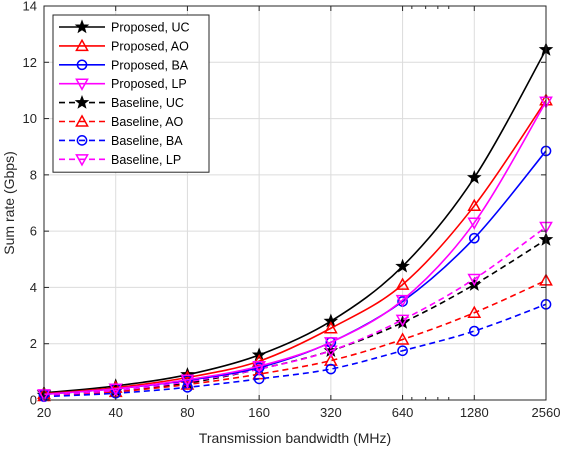 This screenshot has height=450, width=562. I want to click on legend-label: Baseline, BA, so click(147, 141).